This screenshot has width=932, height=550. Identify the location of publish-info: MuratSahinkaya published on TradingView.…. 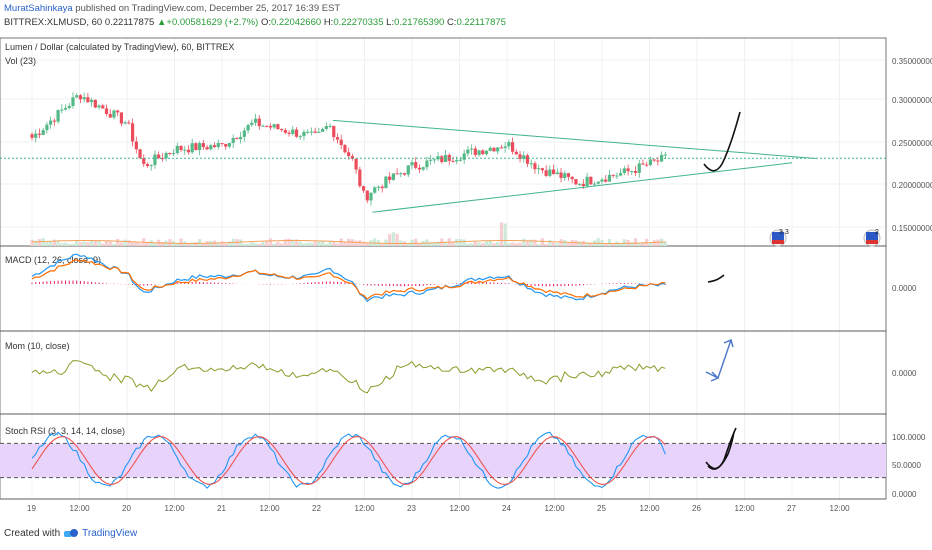
(172, 8).